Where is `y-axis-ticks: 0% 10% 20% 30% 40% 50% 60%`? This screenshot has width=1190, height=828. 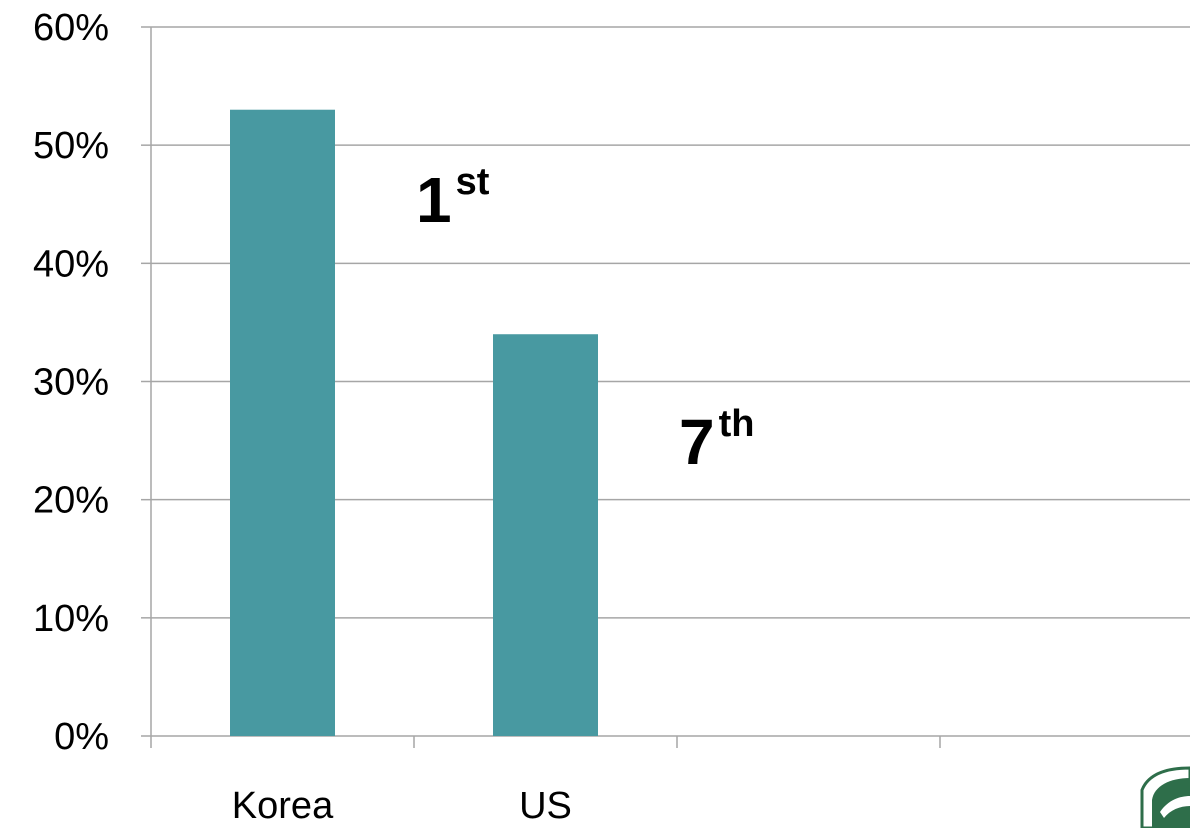 y-axis-ticks: 0% 10% 20% 30% 40% 50% 60% is located at coordinates (92, 382).